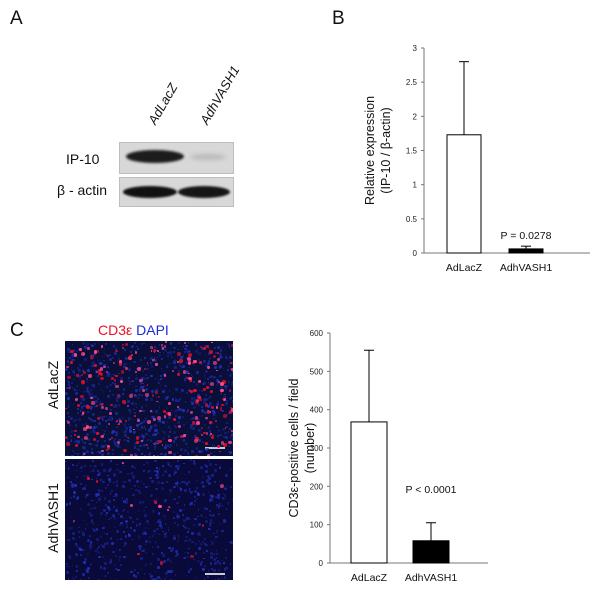 Image resolution: width=600 pixels, height=589 pixels. What do you see at coordinates (149, 398) in the screenshot?
I see `micrograph-adlacz` at bounding box center [149, 398].